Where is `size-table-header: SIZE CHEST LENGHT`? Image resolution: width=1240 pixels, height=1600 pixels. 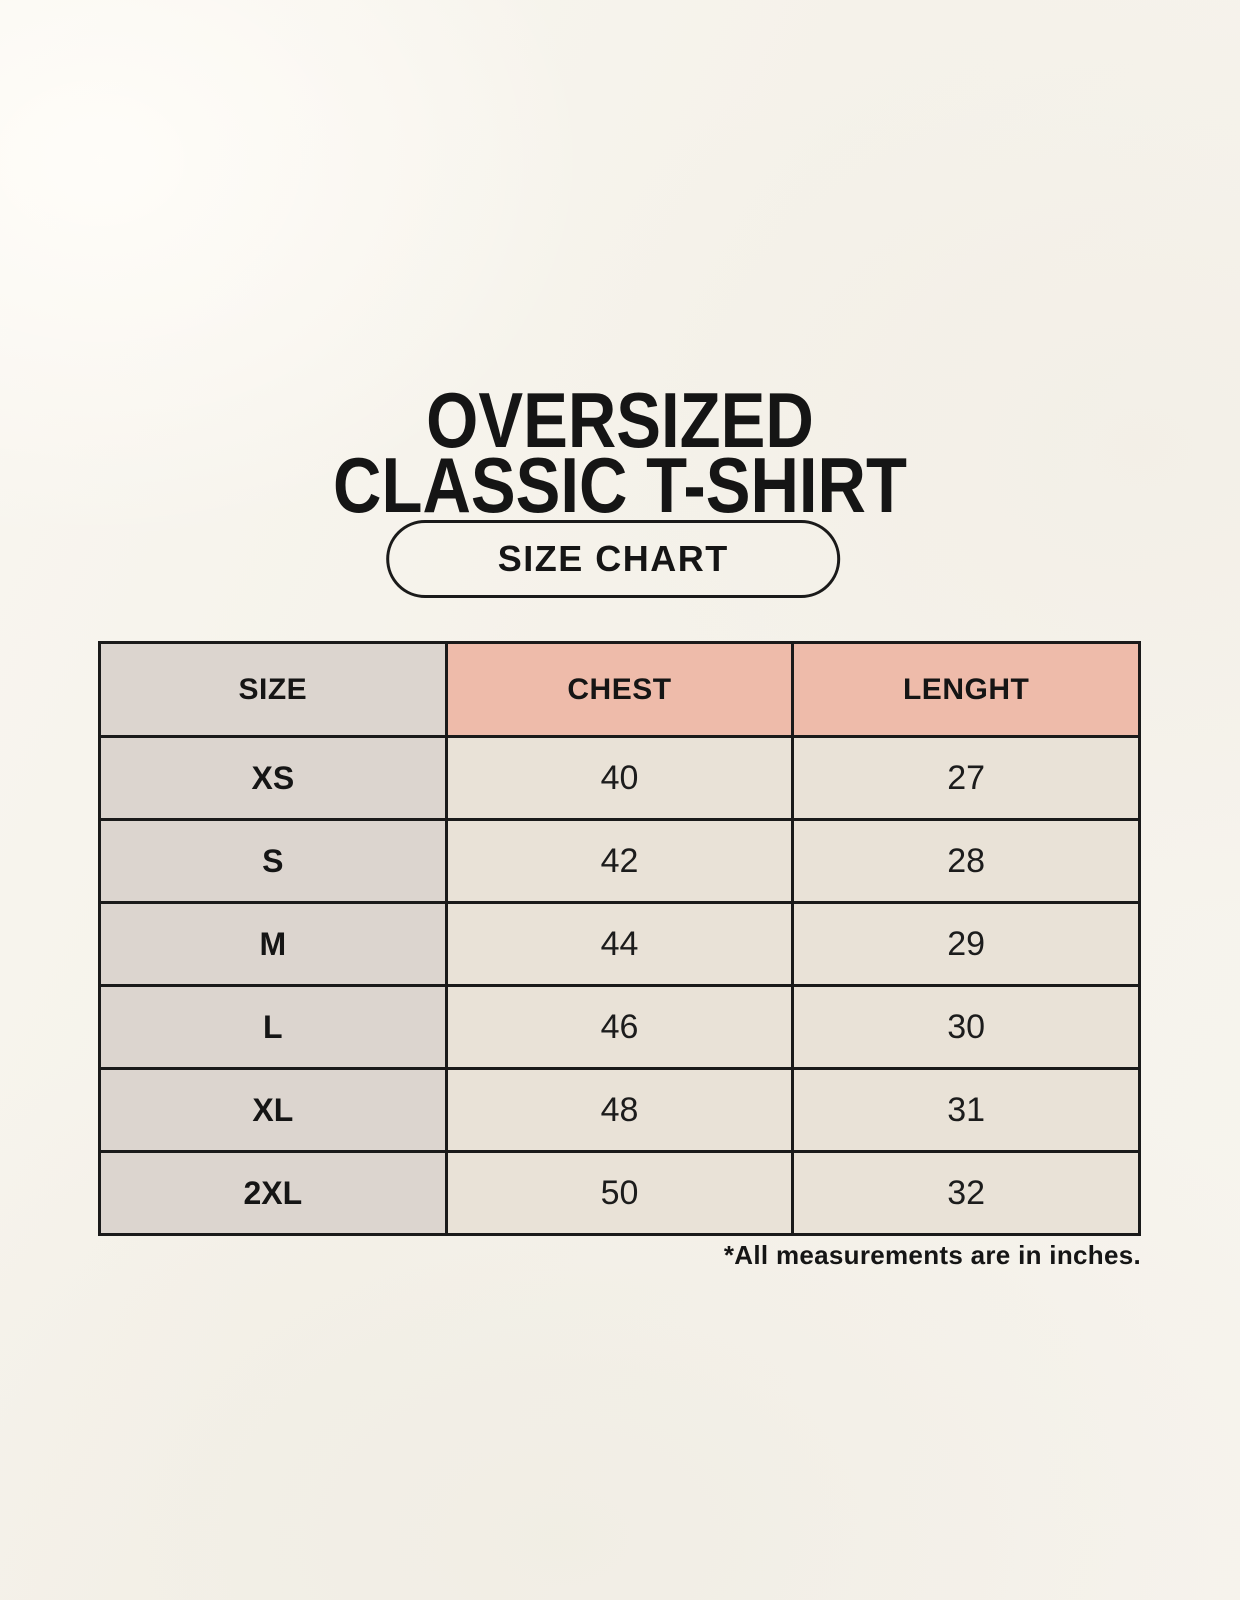 size-table-header: SIZE CHEST LENGHT is located at coordinates (619, 689).